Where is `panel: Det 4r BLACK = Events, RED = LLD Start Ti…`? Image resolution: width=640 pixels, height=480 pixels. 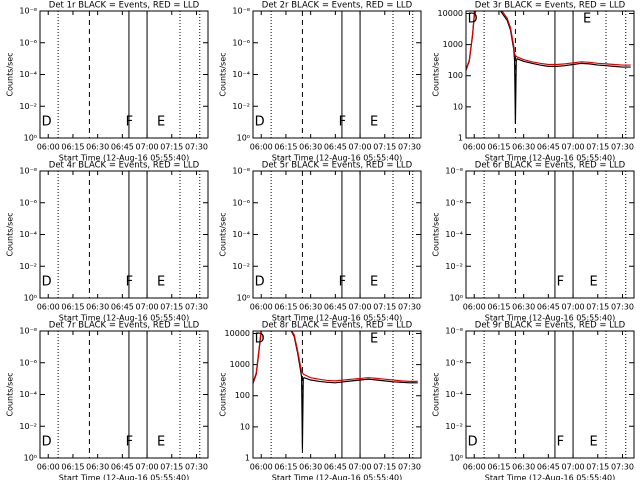
panel: Det 4r BLACK = Events, RED = LLD Start Ti… is located at coordinates (107, 242).